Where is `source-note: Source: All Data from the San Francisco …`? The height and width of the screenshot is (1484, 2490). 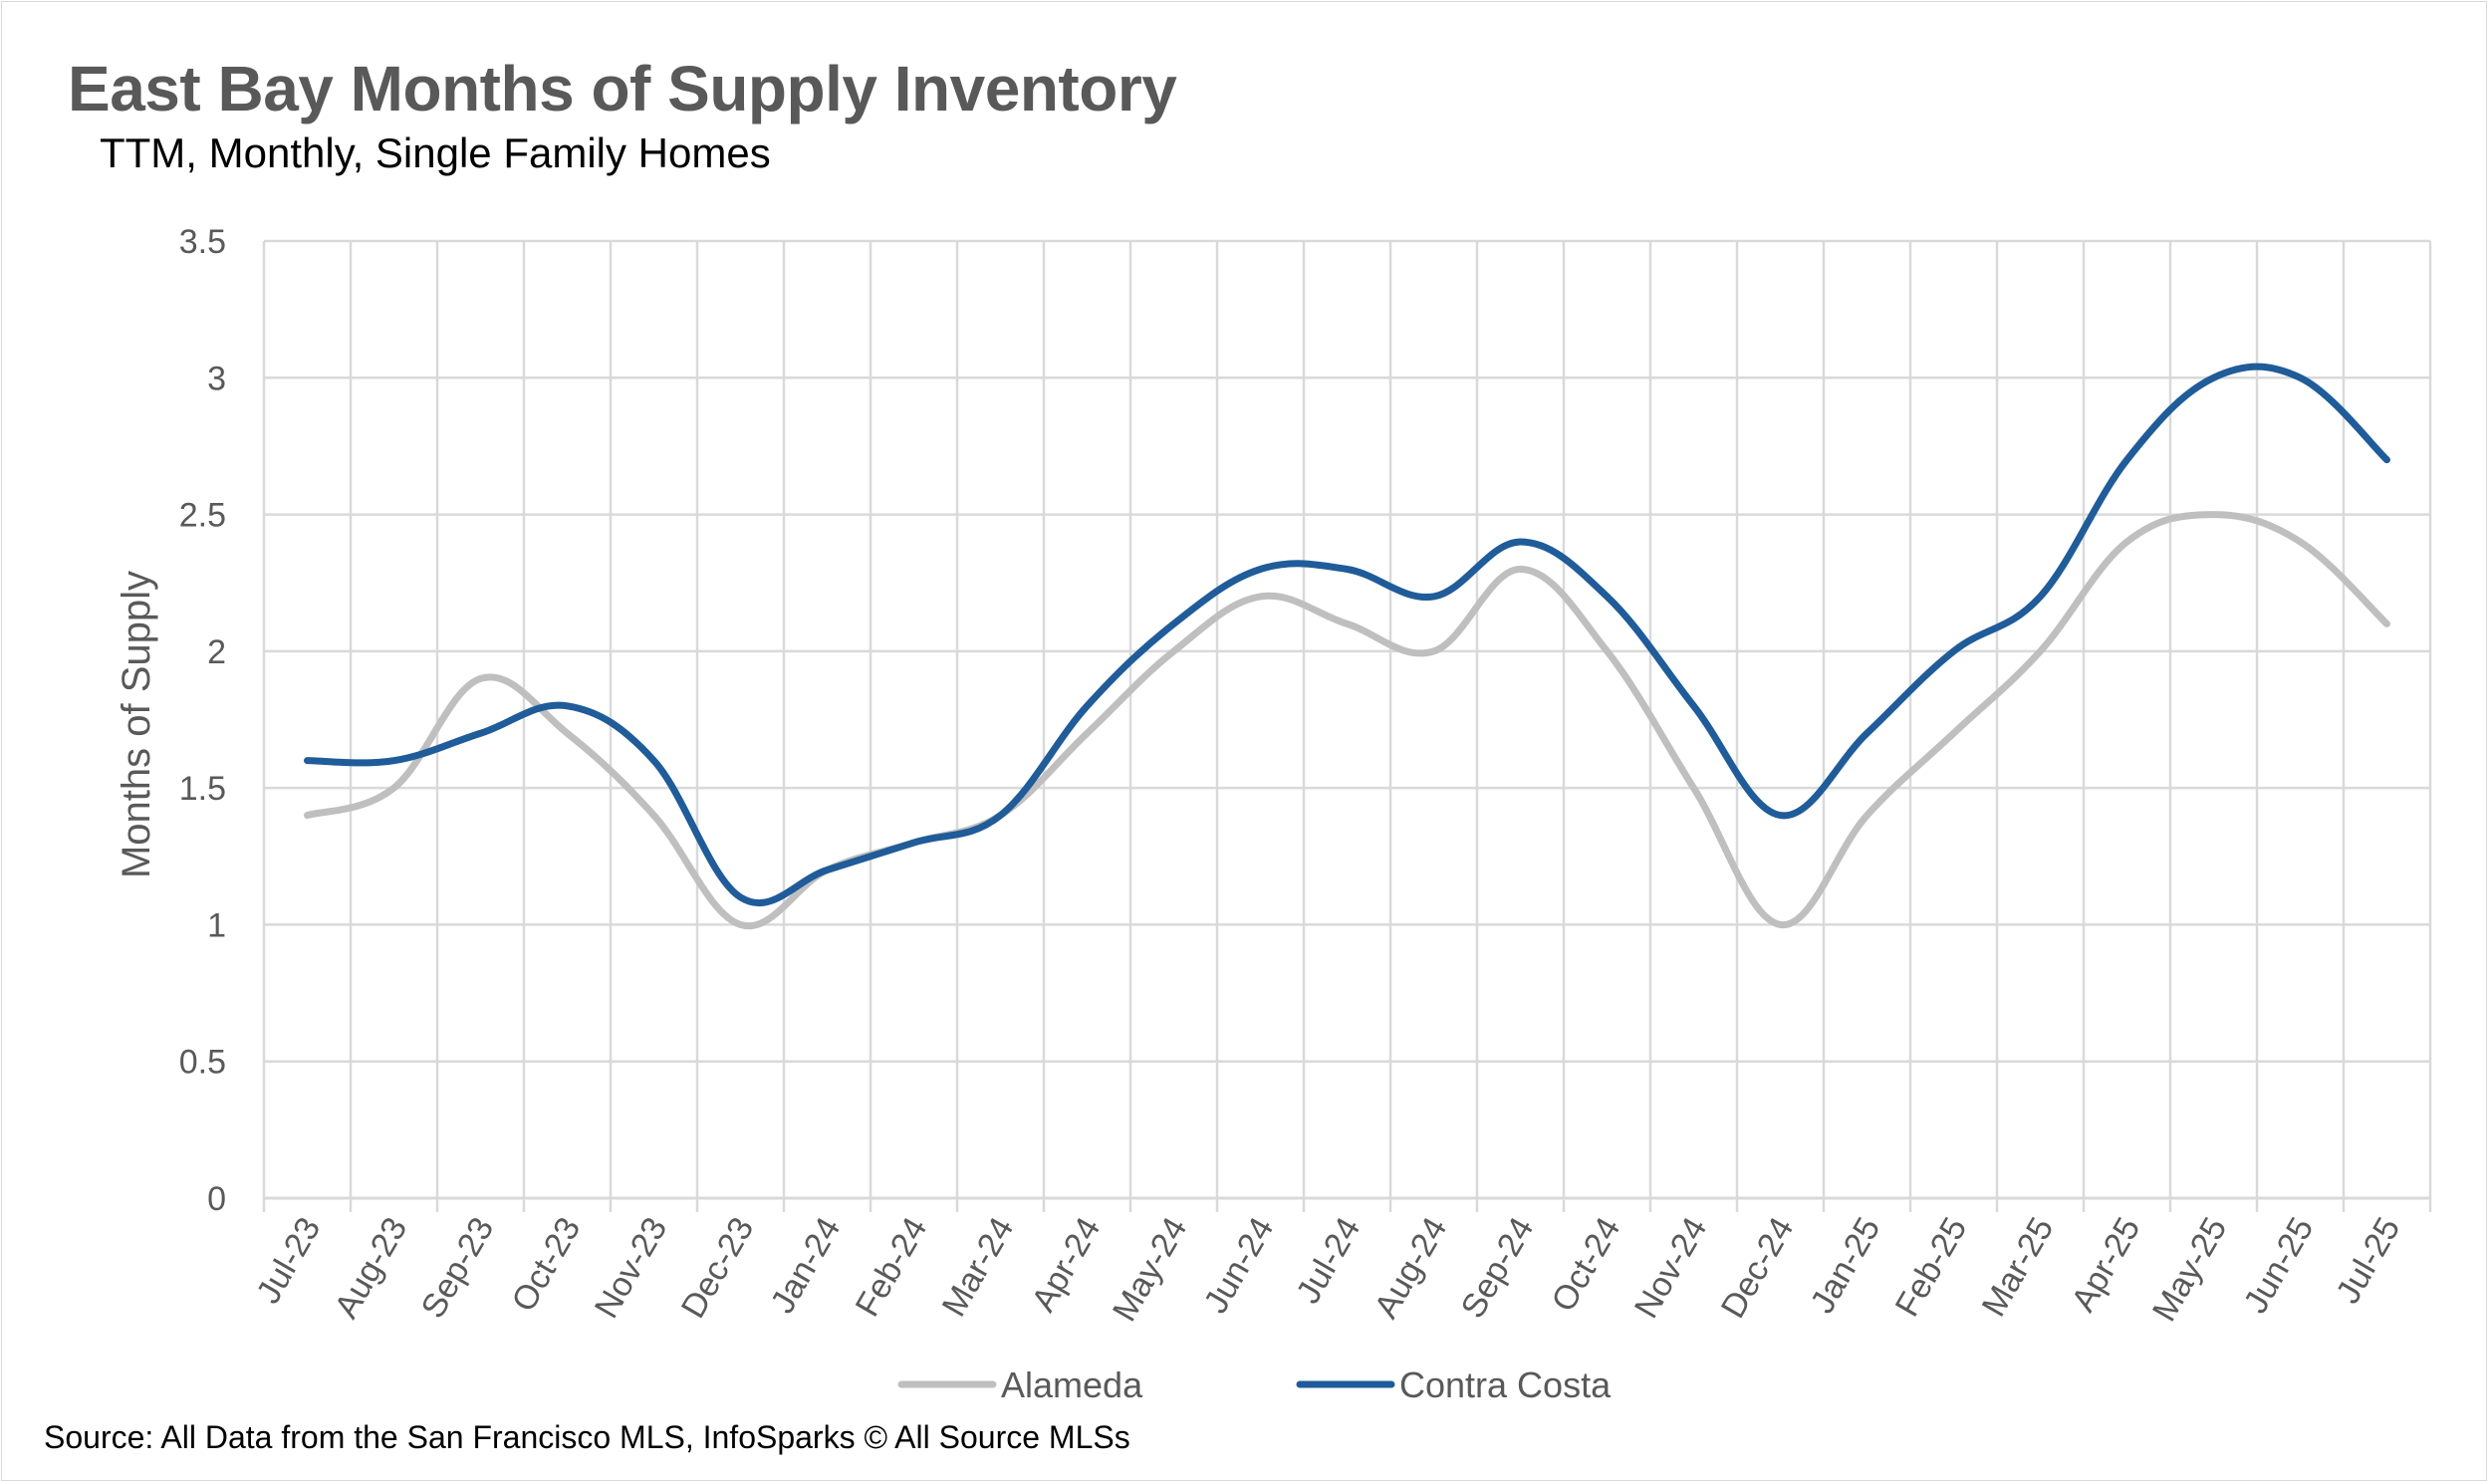 source-note: Source: All Data from the San Francisco … is located at coordinates (587, 1437).